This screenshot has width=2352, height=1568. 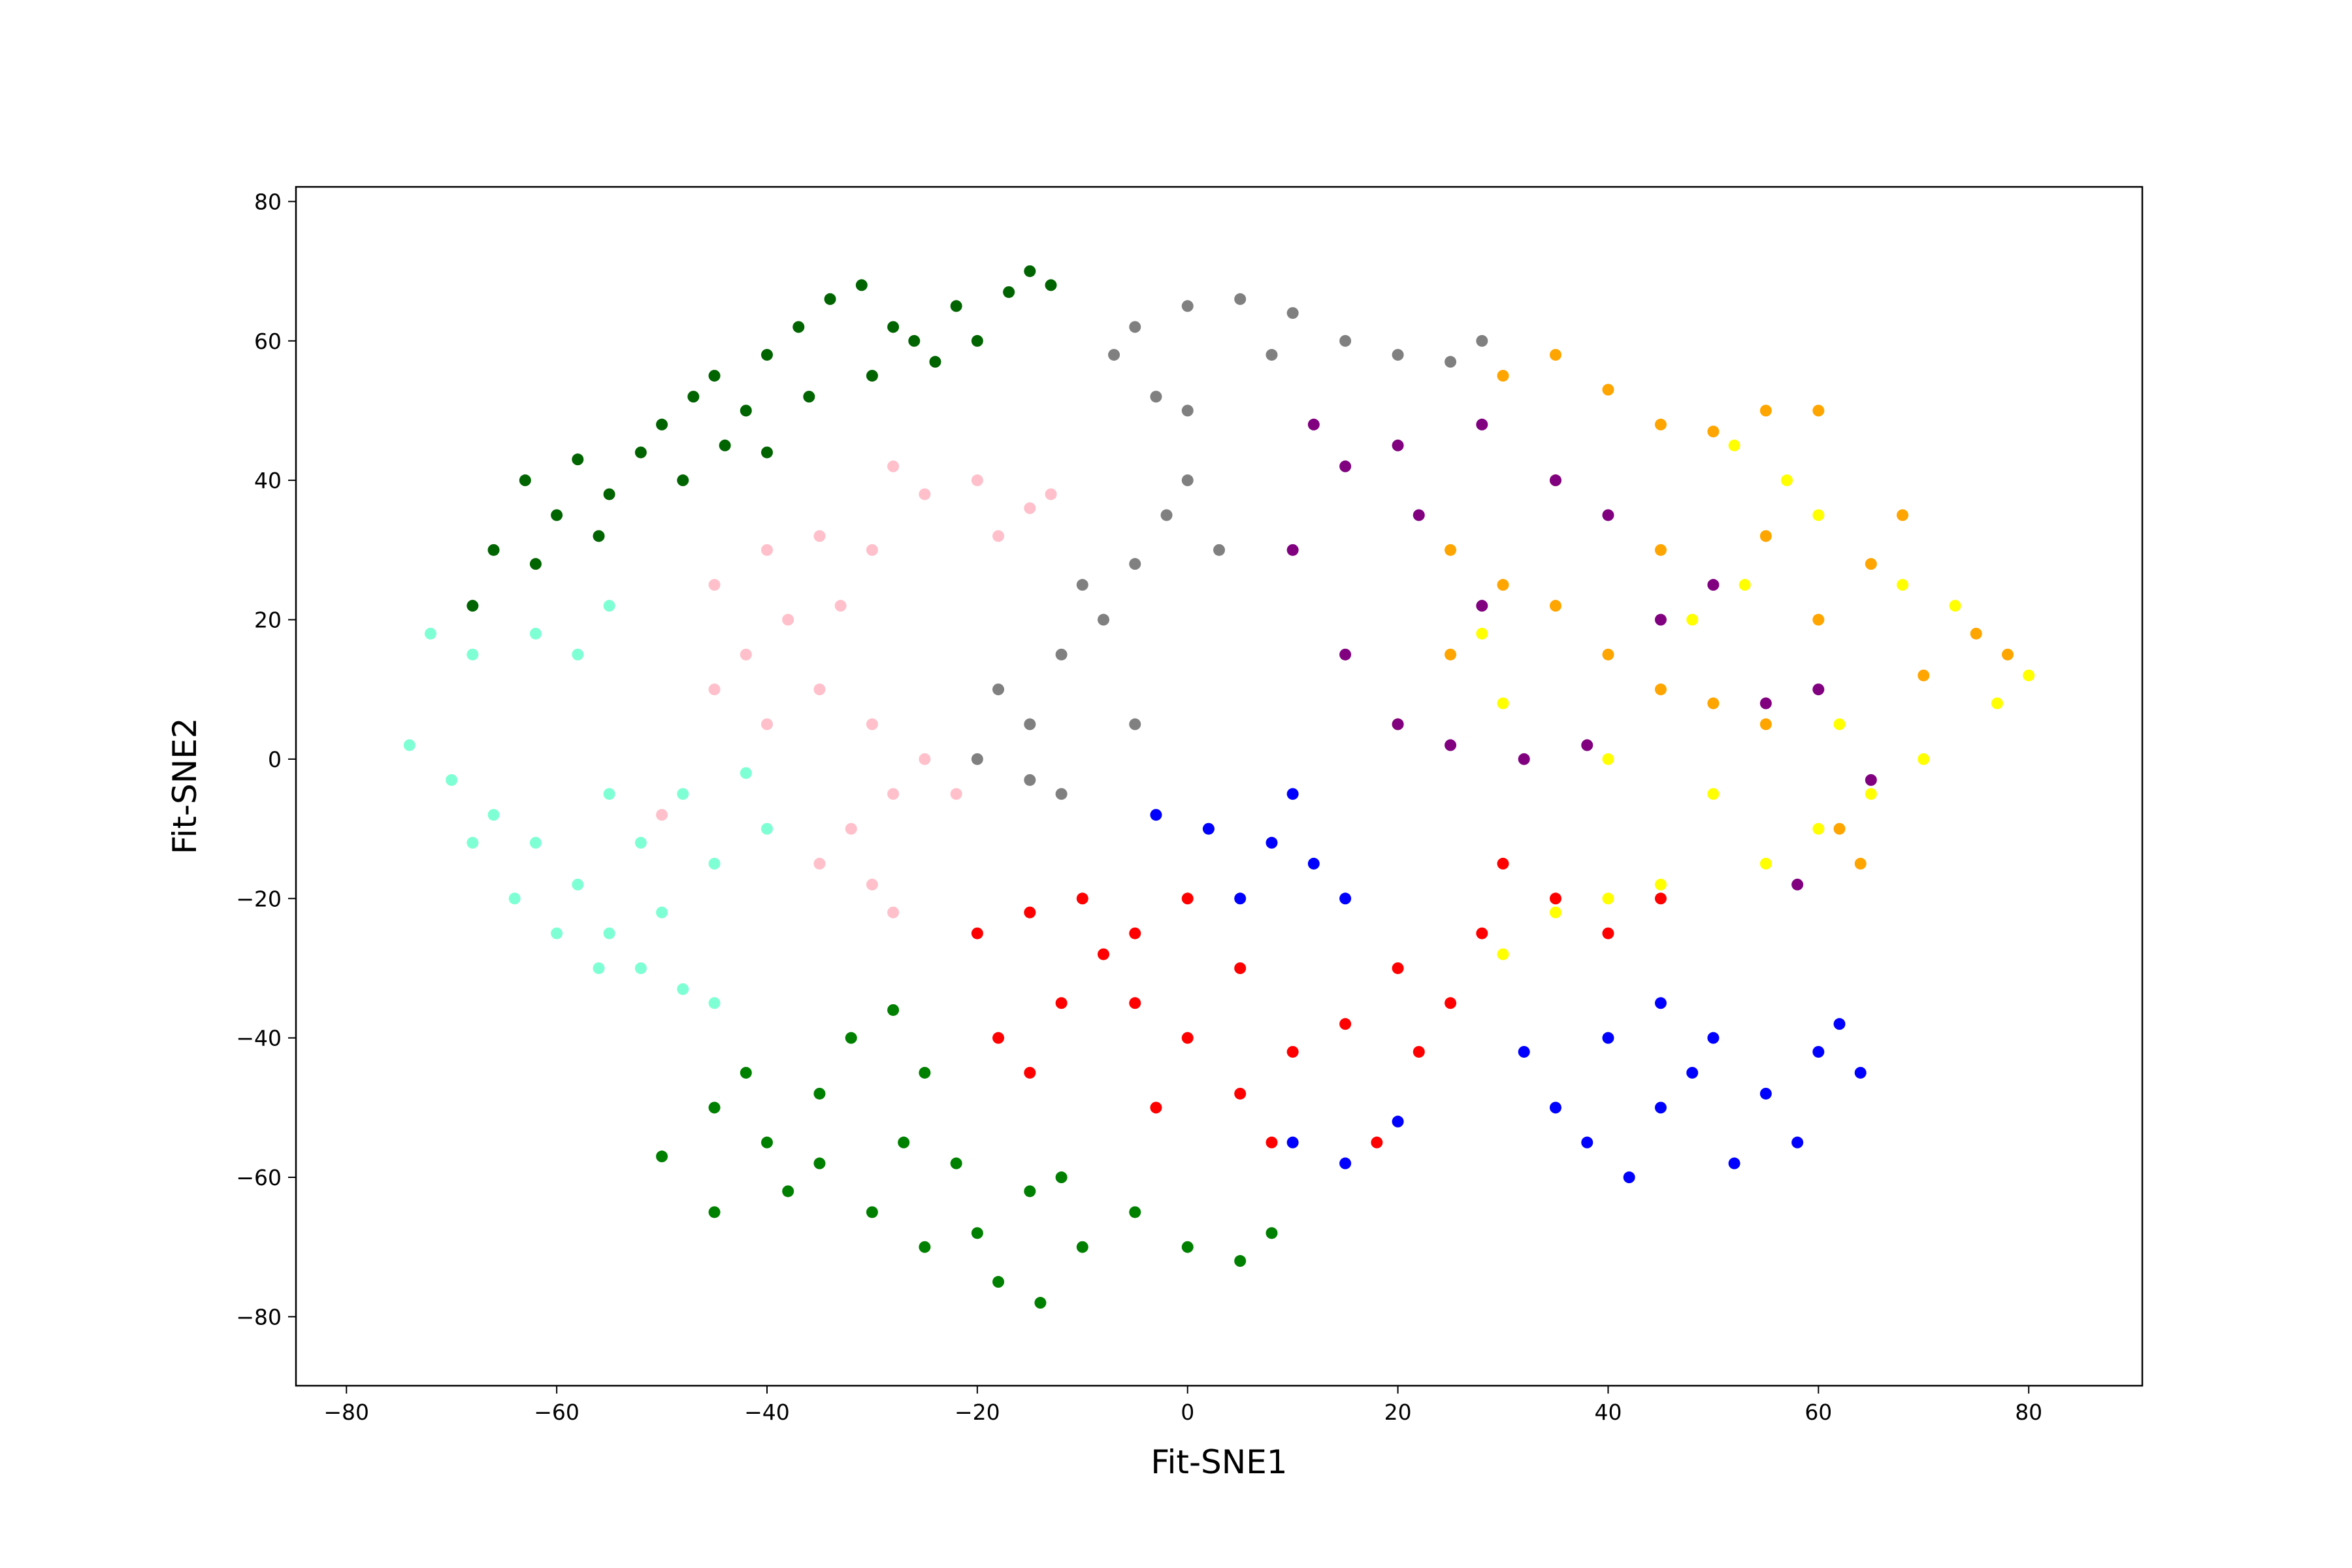 What do you see at coordinates (259, 1177) in the screenshot?
I see `y-tick-label: −60` at bounding box center [259, 1177].